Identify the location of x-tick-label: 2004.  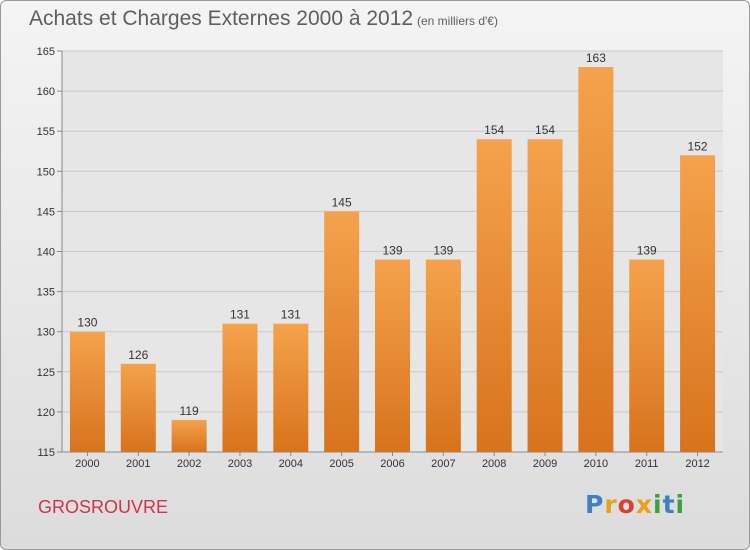
(291, 464).